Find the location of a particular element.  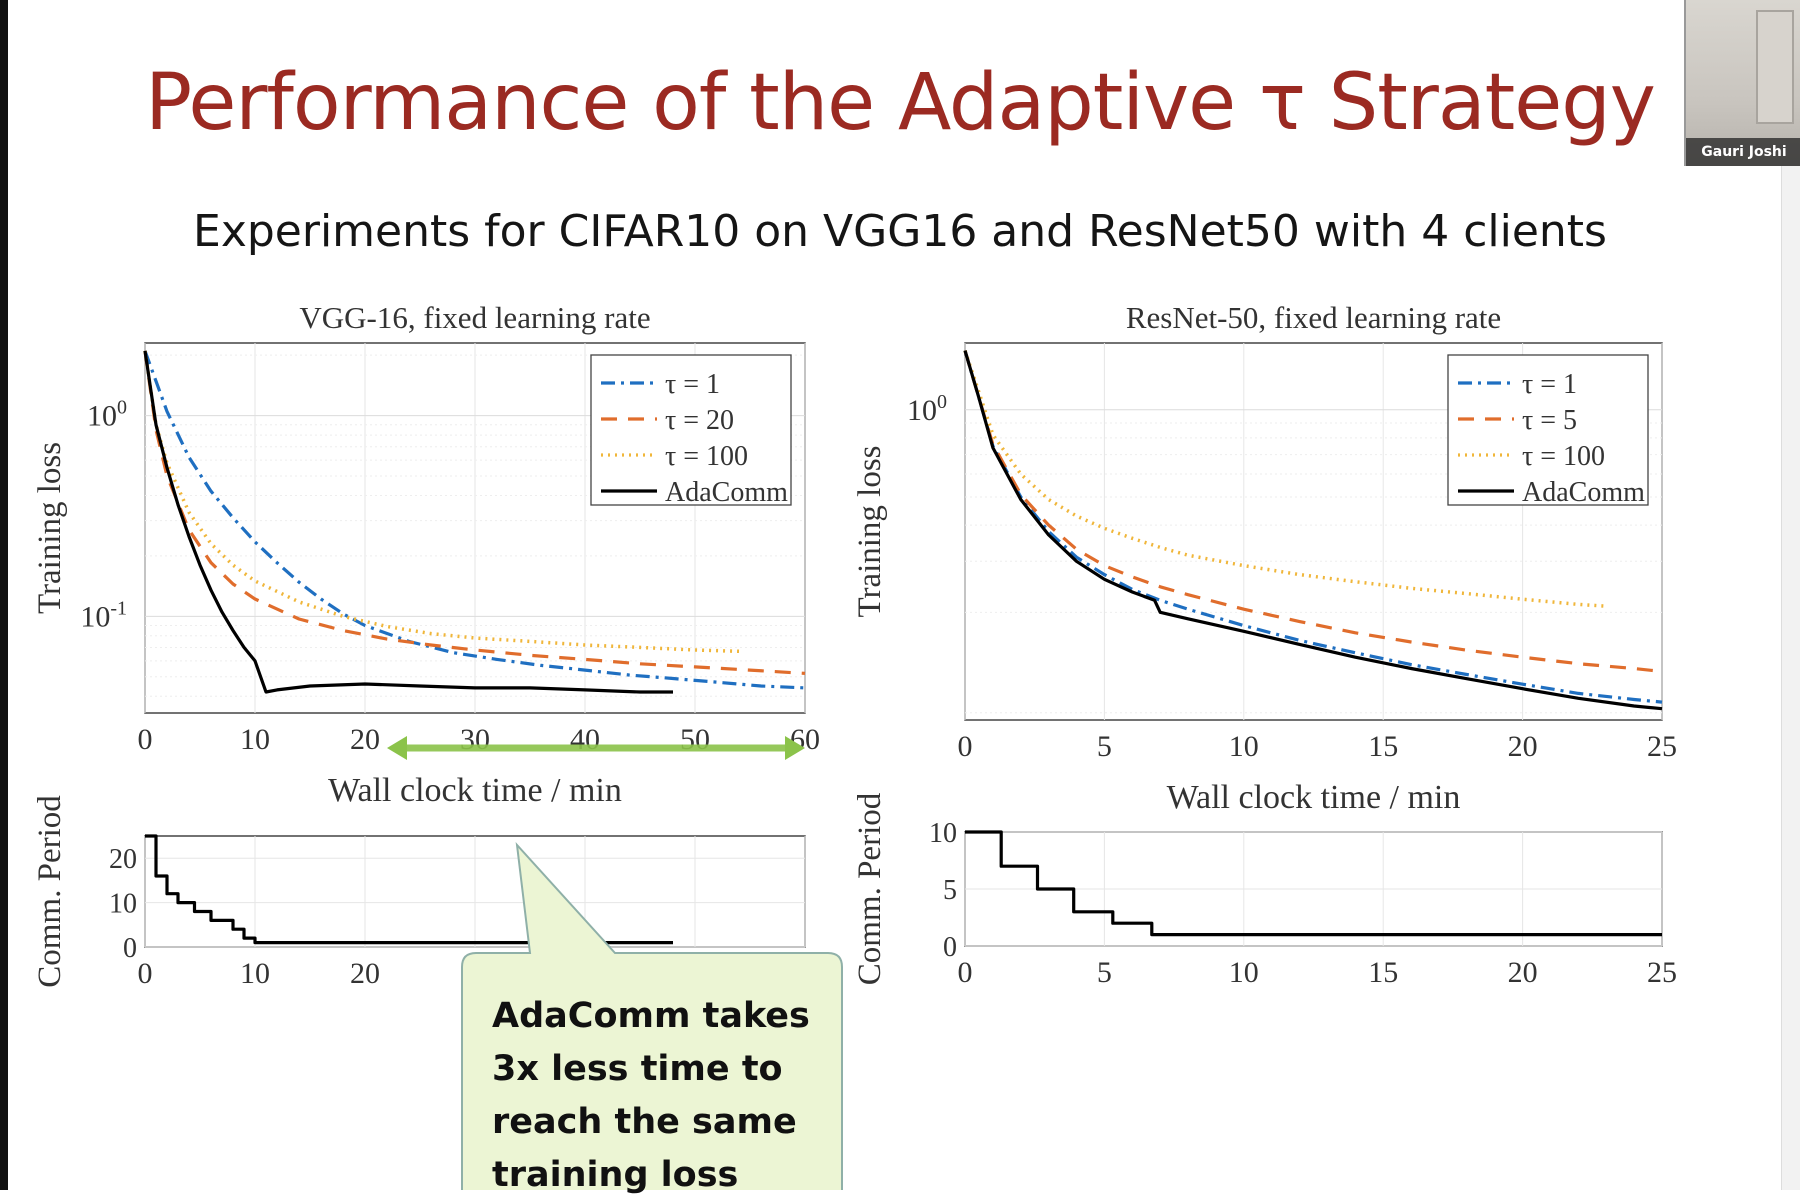

slide-title: Performance of the Adaptive τ Strategy is located at coordinates (900, 103).